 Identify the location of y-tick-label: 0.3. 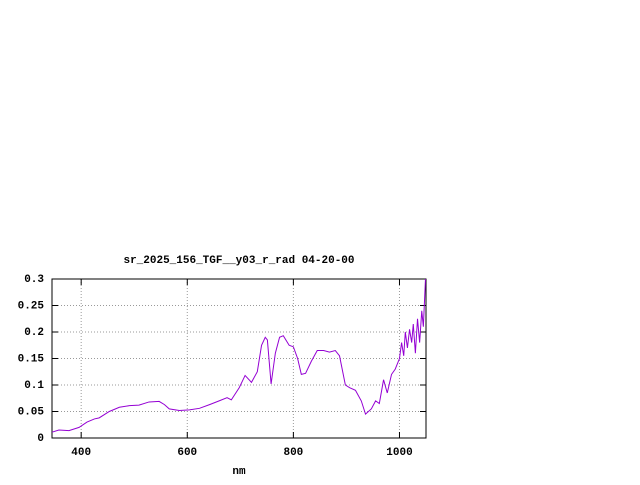
(34, 280).